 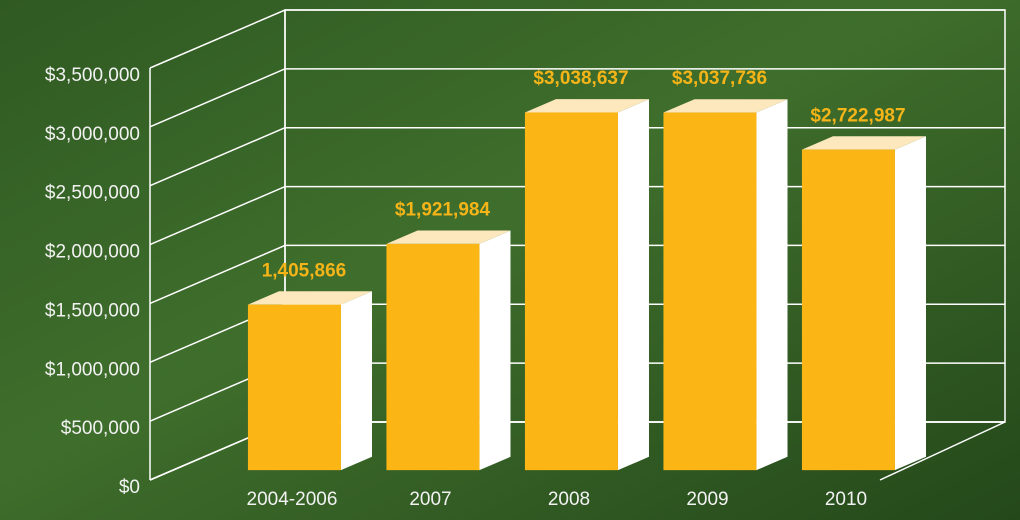 I want to click on x-tick-label: 2008, so click(x=569, y=499).